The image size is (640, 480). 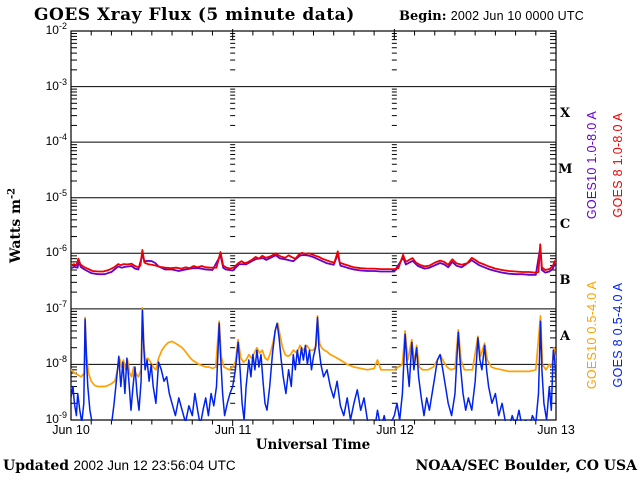 I want to click on flare-class-label-a: A, so click(x=565, y=336).